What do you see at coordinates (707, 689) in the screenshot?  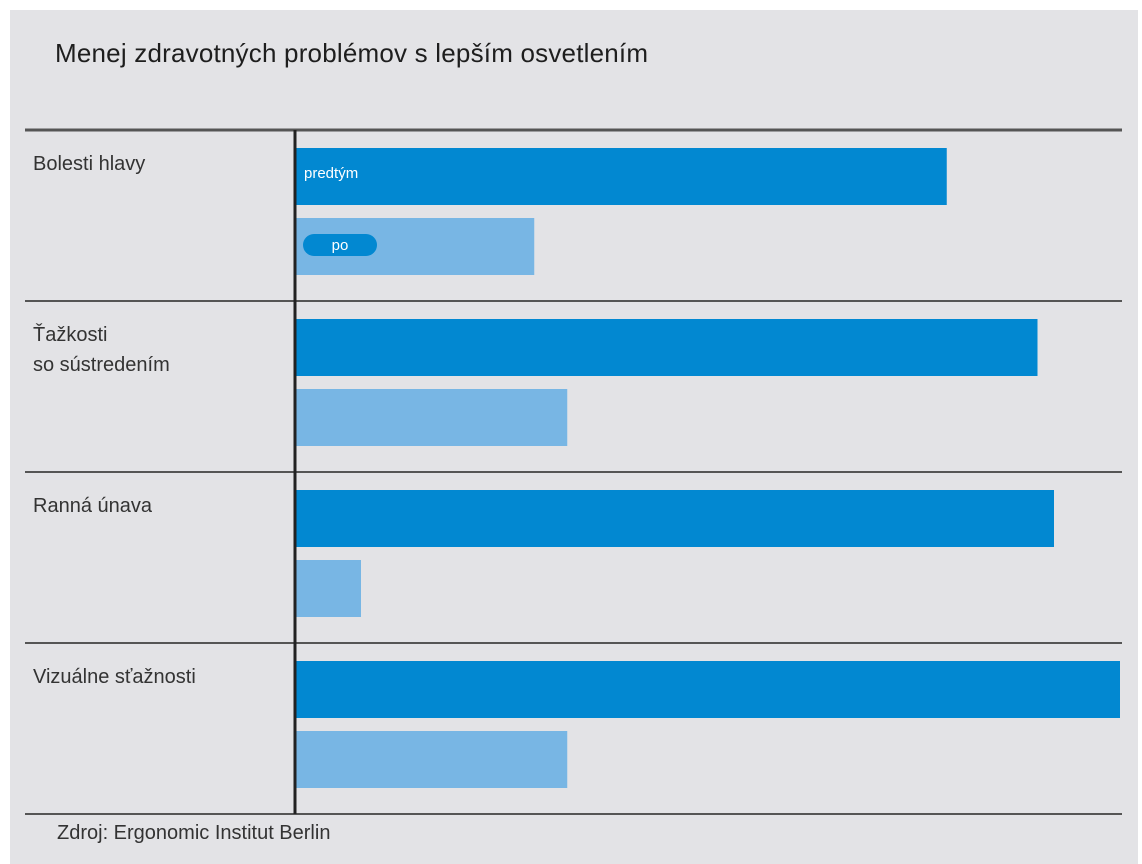 I see `bar-predtým-3` at bounding box center [707, 689].